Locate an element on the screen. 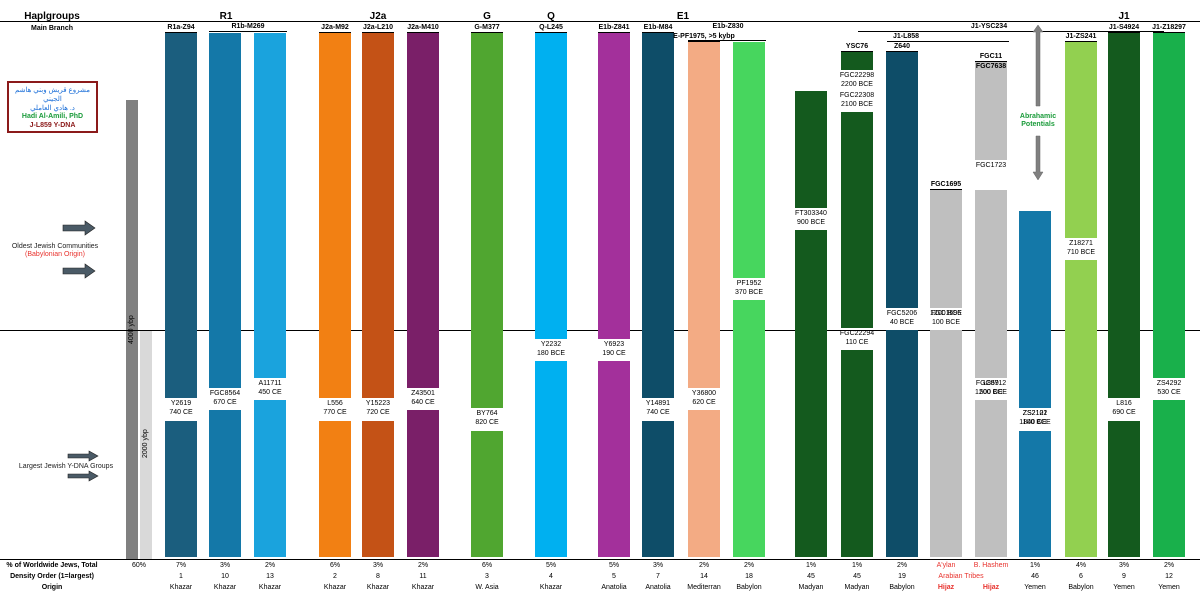 This screenshot has width=1200, height=600. split-snp-label: BY764 is located at coordinates (487, 413).